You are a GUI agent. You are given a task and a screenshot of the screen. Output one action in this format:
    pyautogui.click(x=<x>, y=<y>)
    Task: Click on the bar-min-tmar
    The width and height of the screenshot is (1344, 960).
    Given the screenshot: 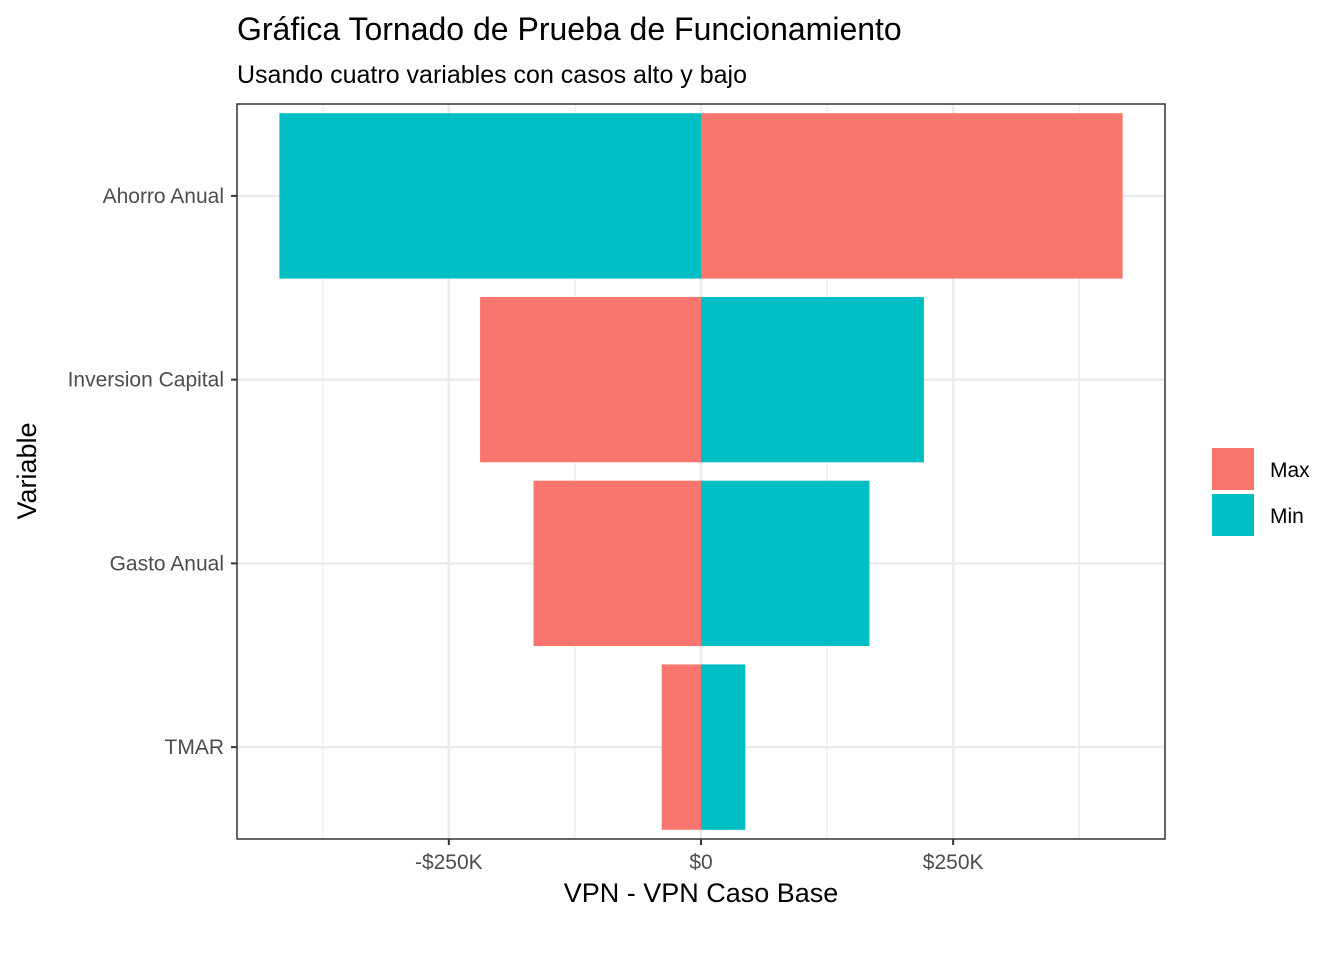 What is the action you would take?
    pyautogui.click(x=723, y=747)
    